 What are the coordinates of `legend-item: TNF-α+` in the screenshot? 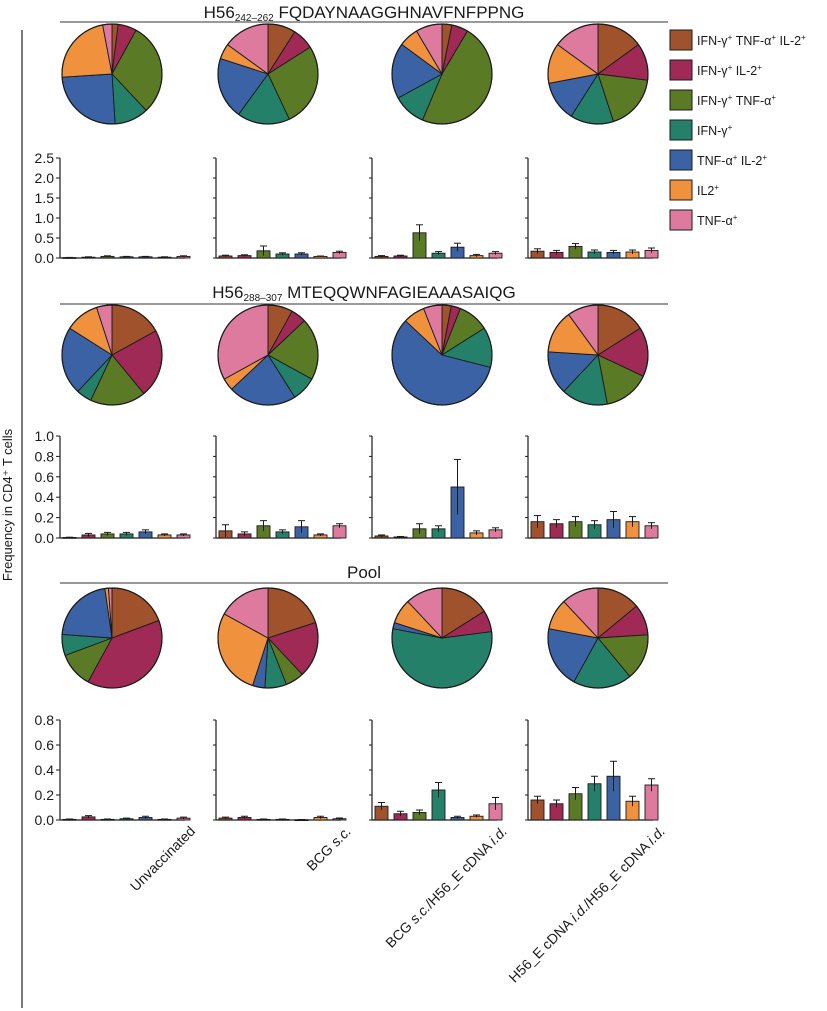 It's located at (703, 220).